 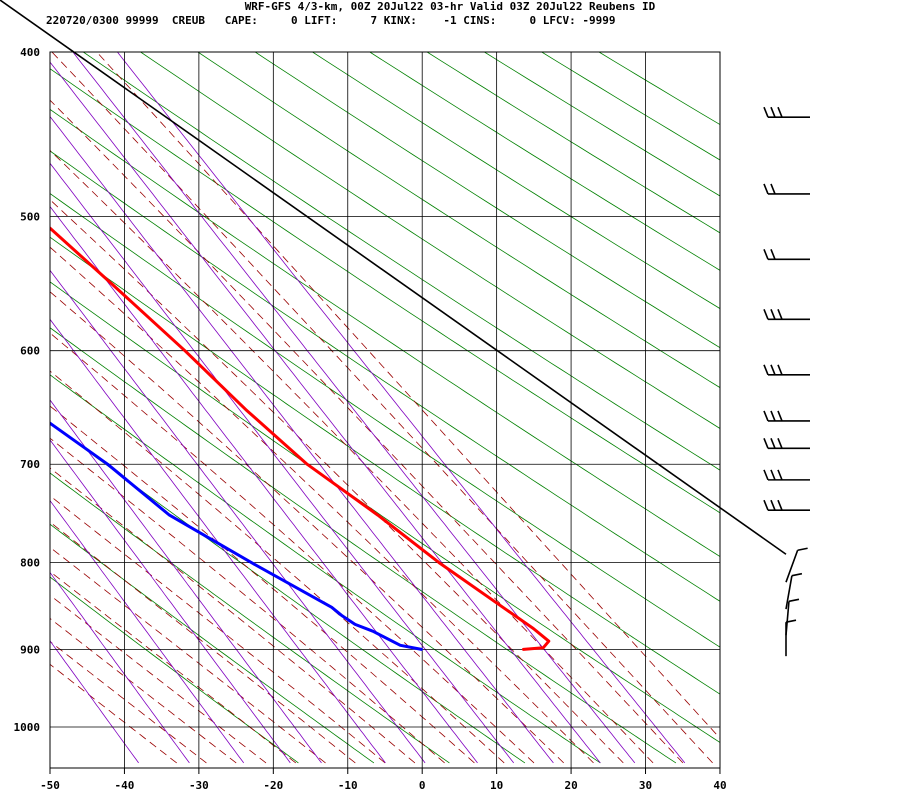 I want to click on temperature-tick-label: -10, so click(x=348, y=785).